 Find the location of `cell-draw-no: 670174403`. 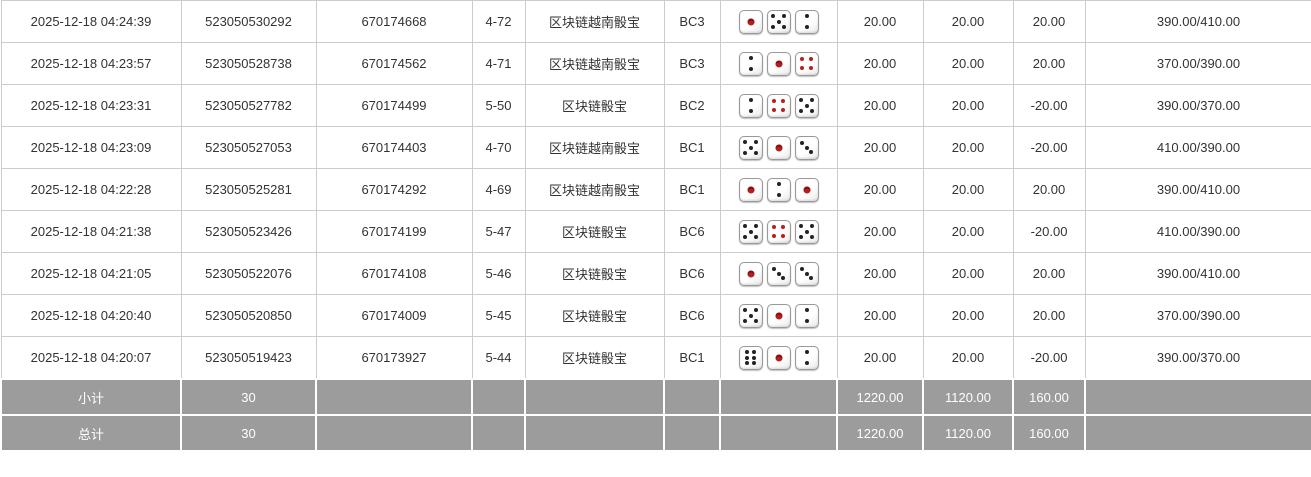

cell-draw-no: 670174403 is located at coordinates (394, 147).